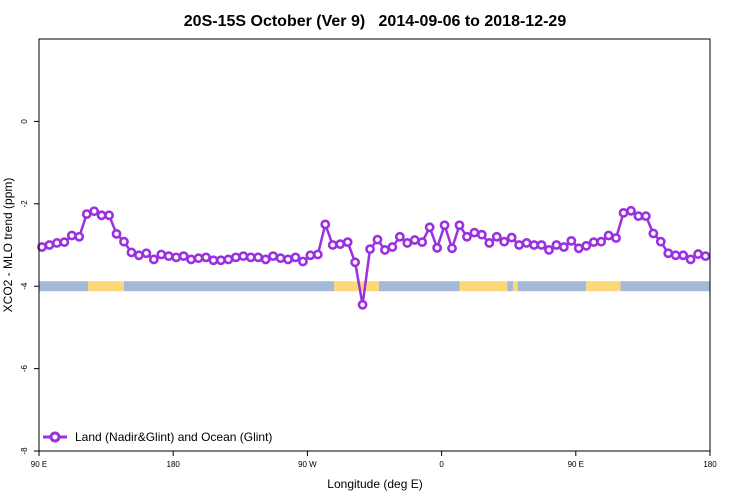  I want to click on legend-marker-swatch, so click(55, 437).